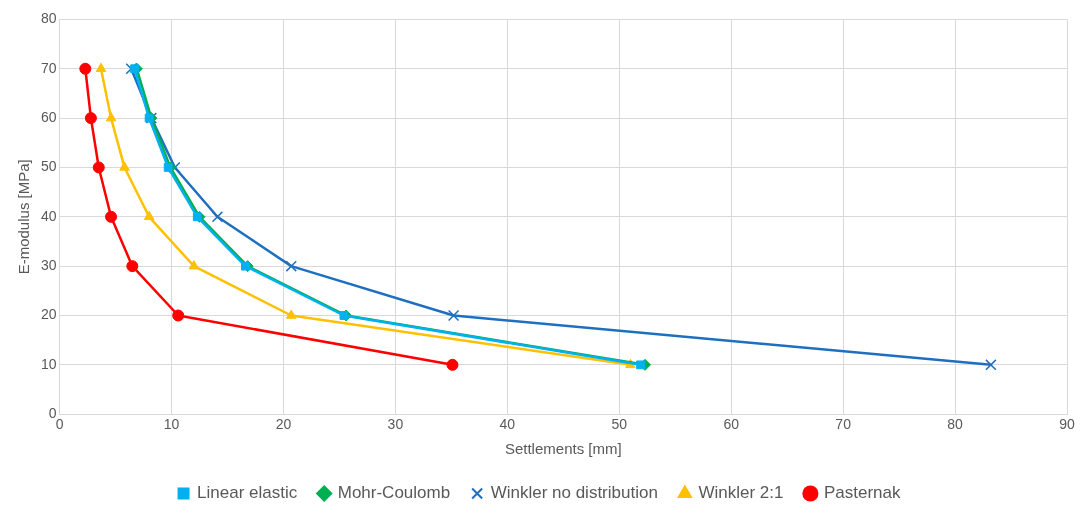 The image size is (1089, 524). What do you see at coordinates (395, 424) in the screenshot?
I see `x-tick-label: 30` at bounding box center [395, 424].